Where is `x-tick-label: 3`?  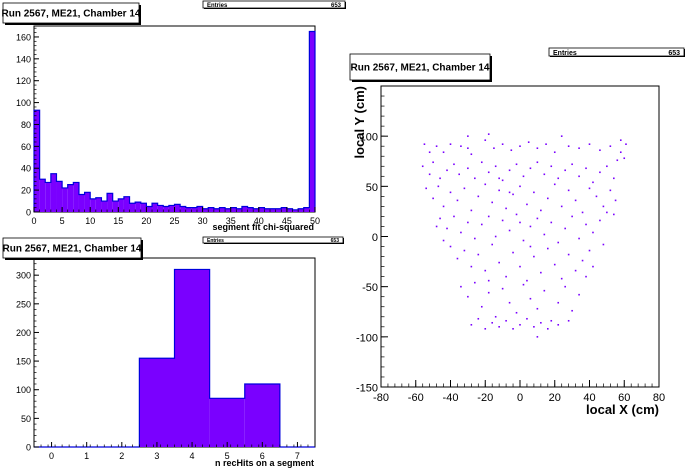
x-tick-label: 3 is located at coordinates (156, 456).